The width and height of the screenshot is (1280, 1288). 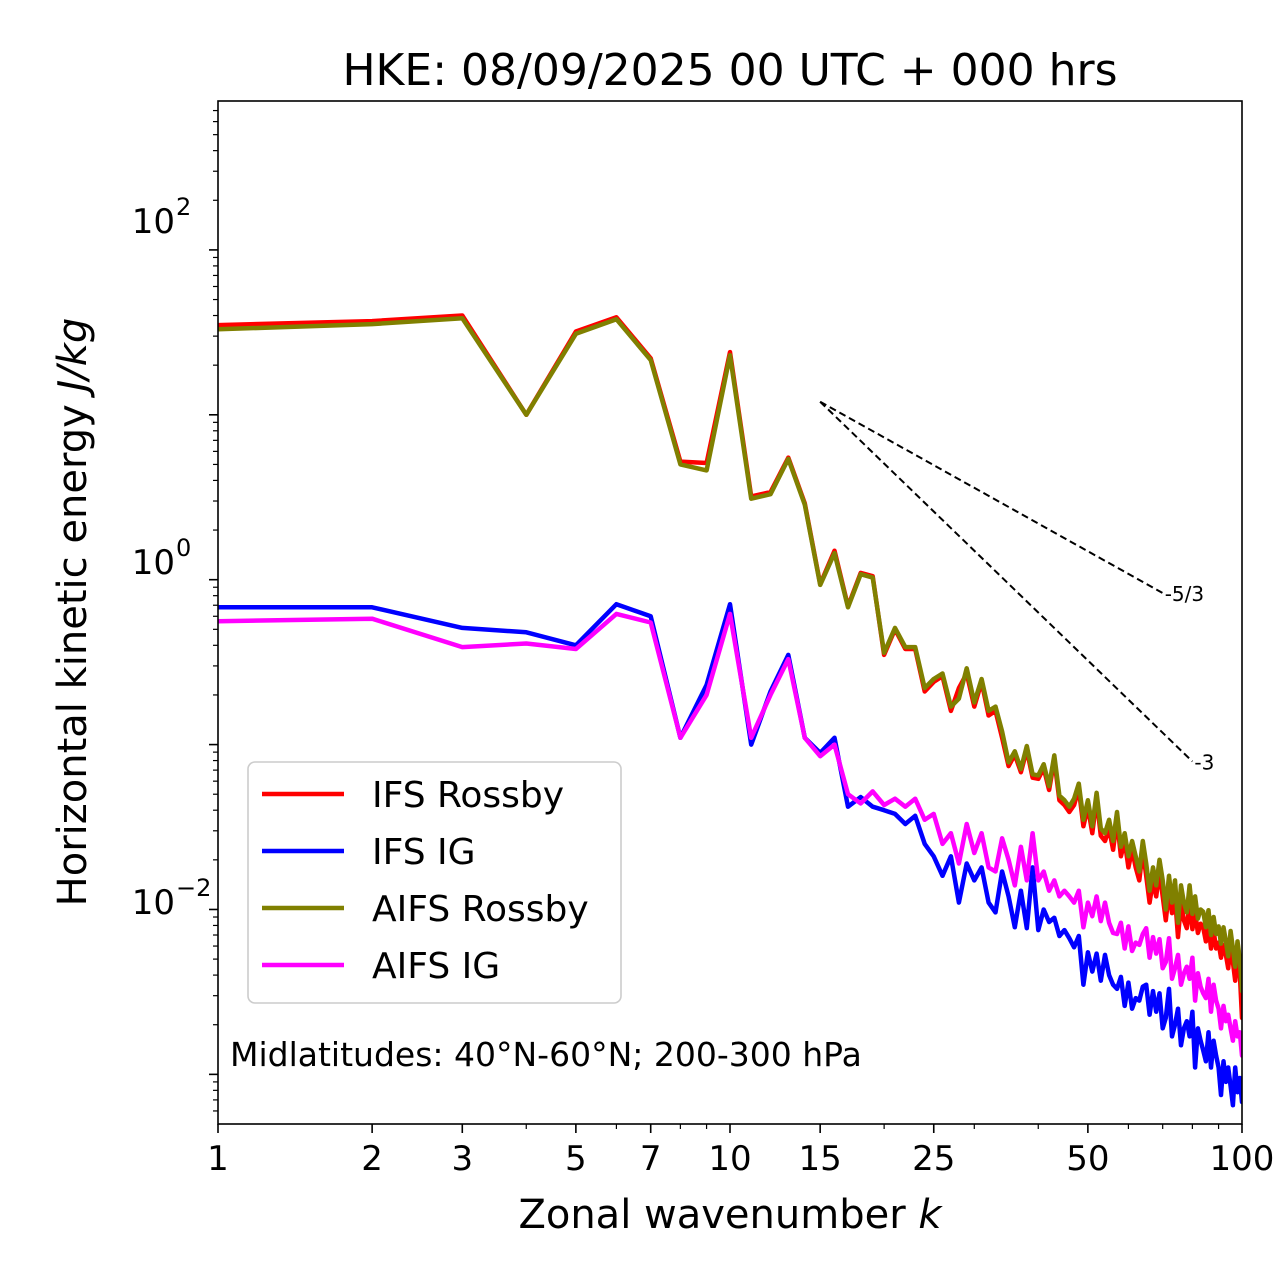 I want to click on y-tick-label-1e-2: 10 −2, so click(x=172, y=898).